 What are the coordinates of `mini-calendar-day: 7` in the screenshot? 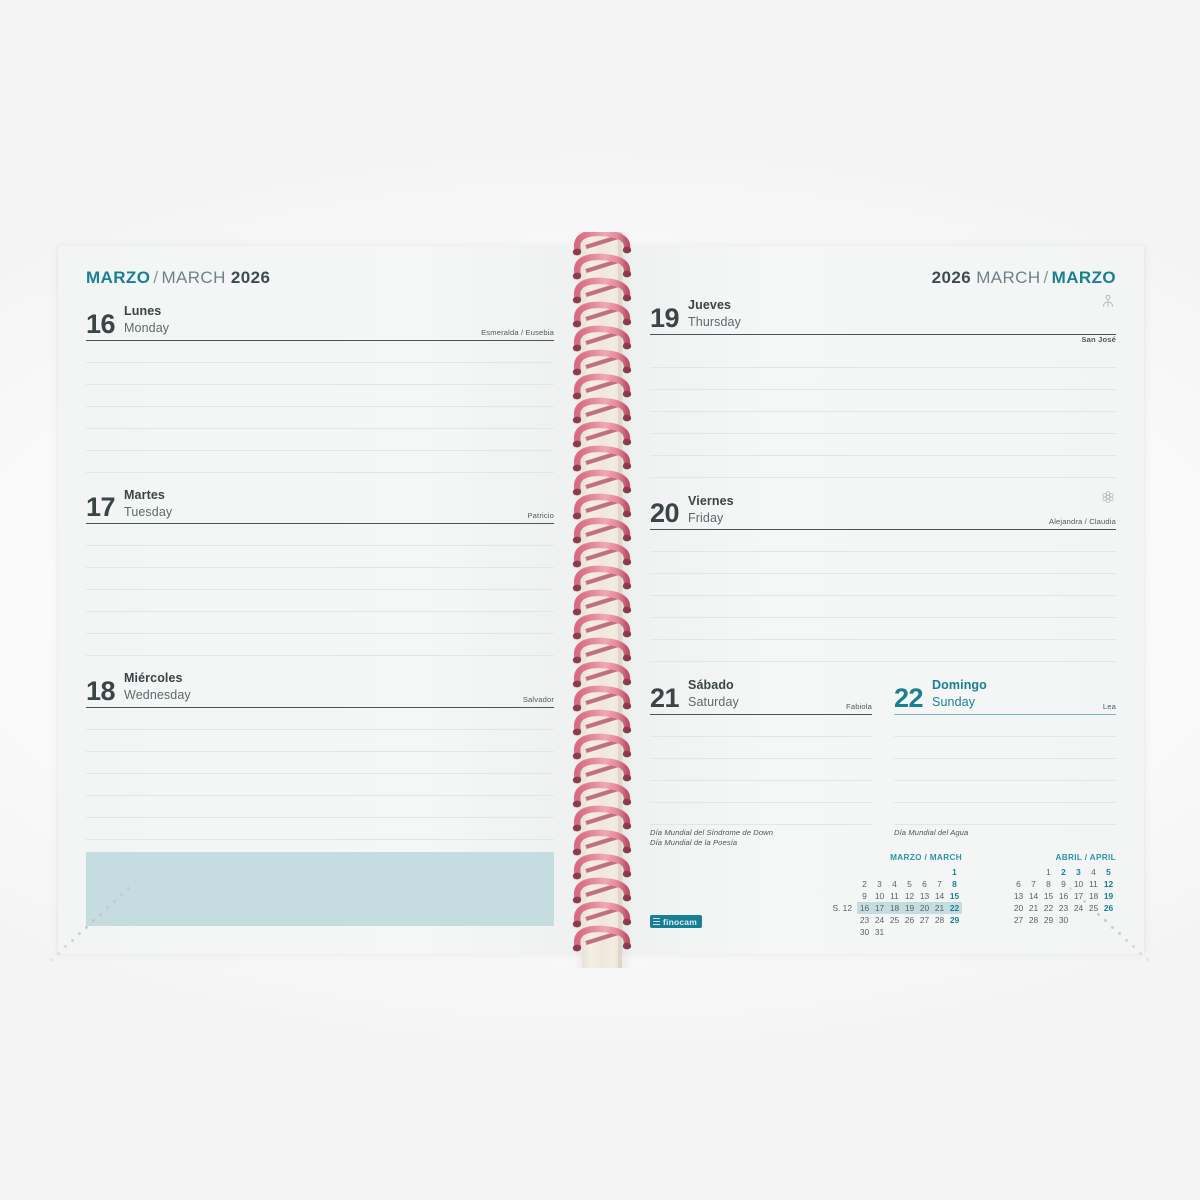 It's located at (939, 884).